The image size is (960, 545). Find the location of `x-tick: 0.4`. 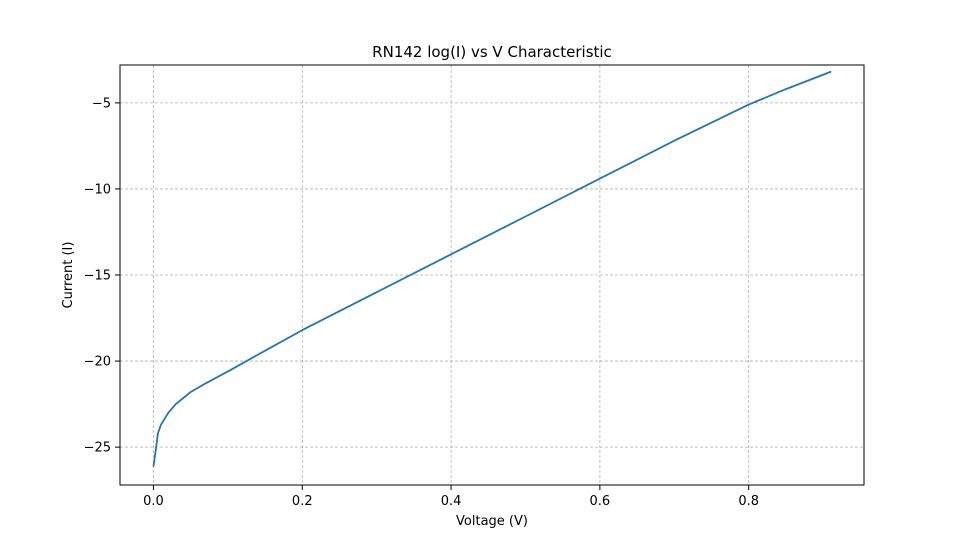

x-tick: 0.4 is located at coordinates (451, 497).